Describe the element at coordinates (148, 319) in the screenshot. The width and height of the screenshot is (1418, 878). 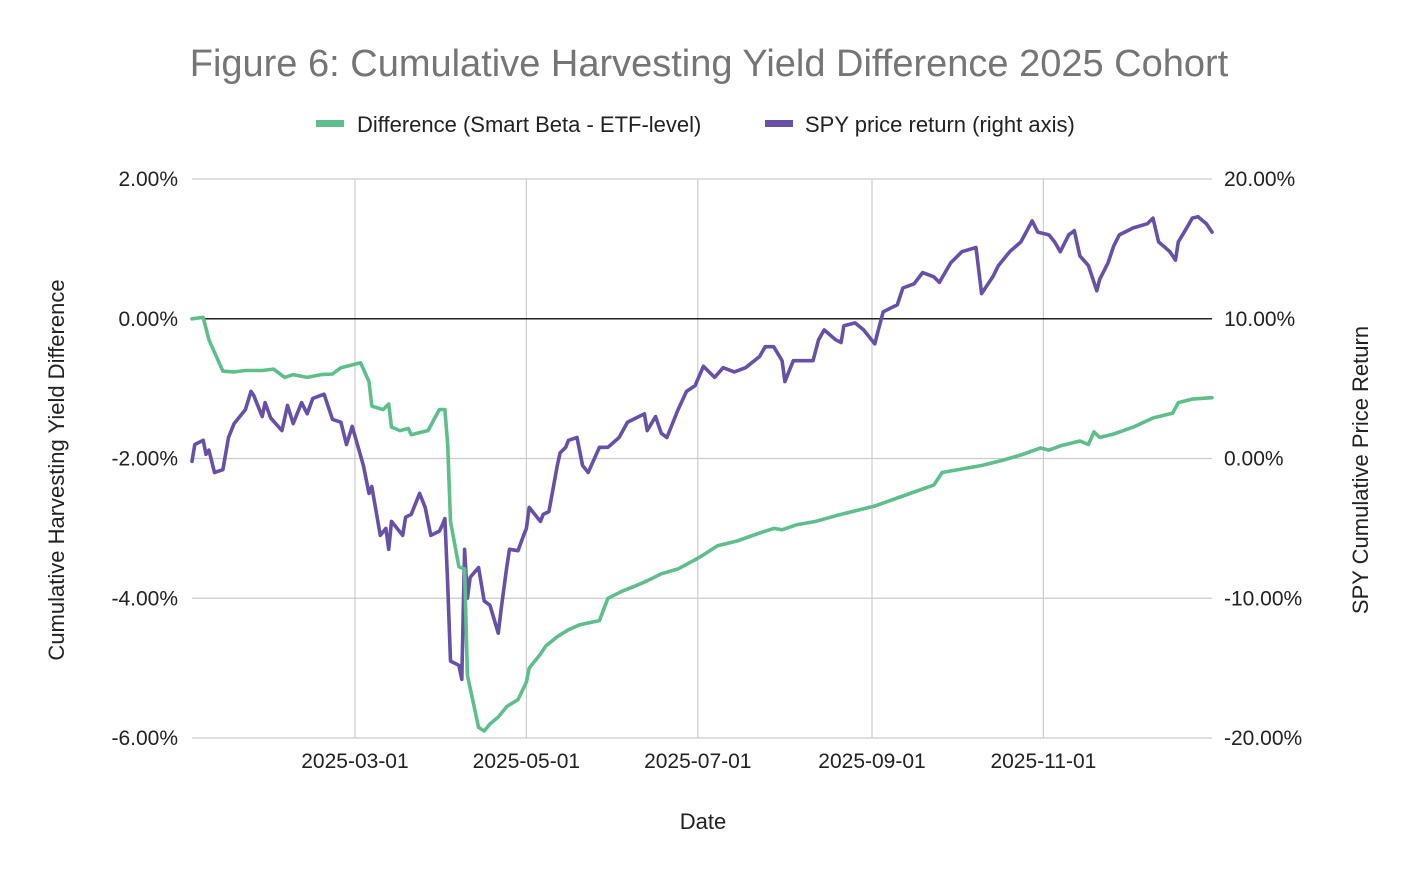
I see `y-tick-label-left: 0.00%` at that location.